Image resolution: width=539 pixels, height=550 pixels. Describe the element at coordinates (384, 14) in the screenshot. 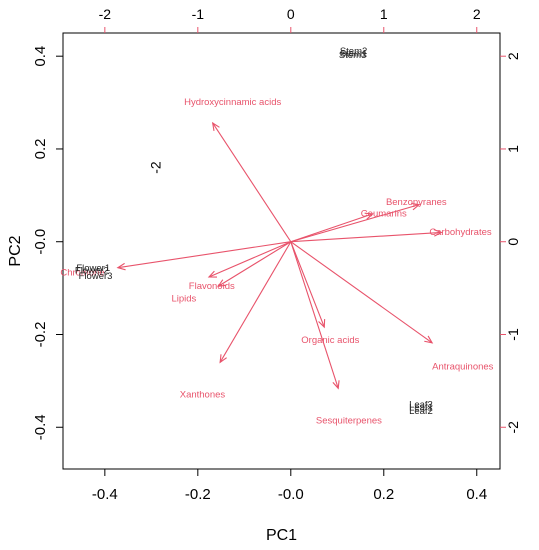

I see `top-tick-label: 1` at that location.